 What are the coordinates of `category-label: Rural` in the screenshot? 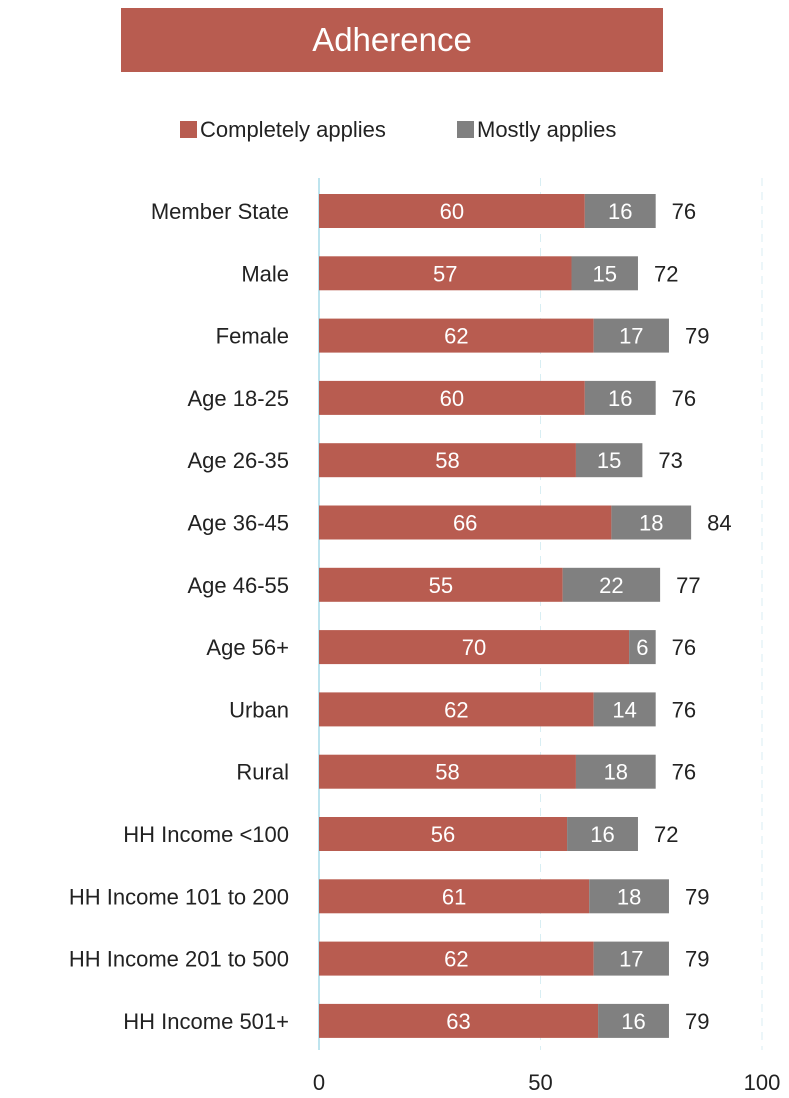 It's located at (262, 772).